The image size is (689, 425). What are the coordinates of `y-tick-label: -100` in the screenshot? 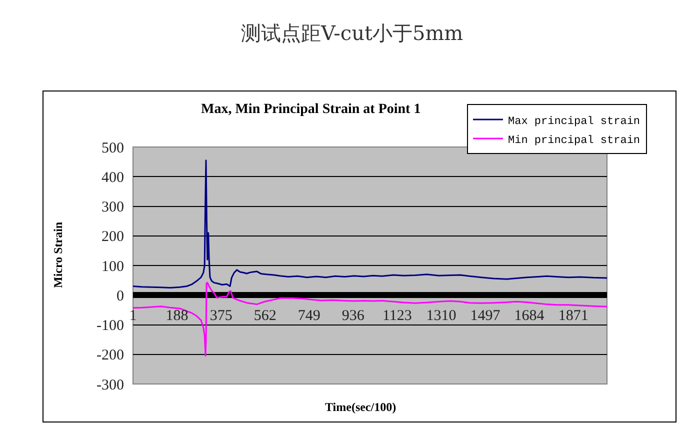 It's located at (110, 326).